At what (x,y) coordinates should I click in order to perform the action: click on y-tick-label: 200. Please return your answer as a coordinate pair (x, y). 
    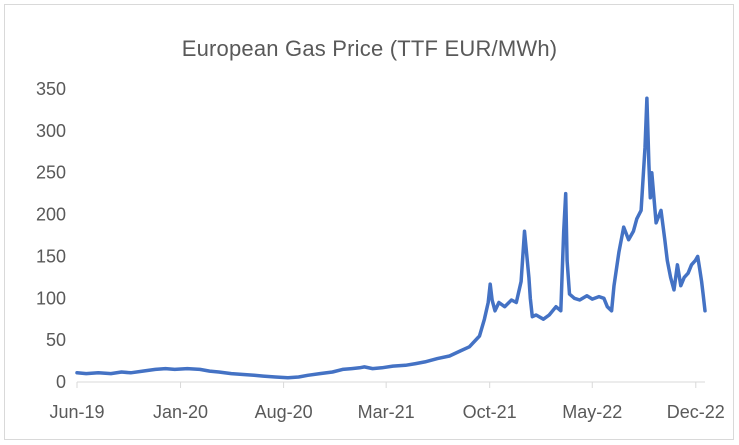
    Looking at the image, I should click on (51, 215).